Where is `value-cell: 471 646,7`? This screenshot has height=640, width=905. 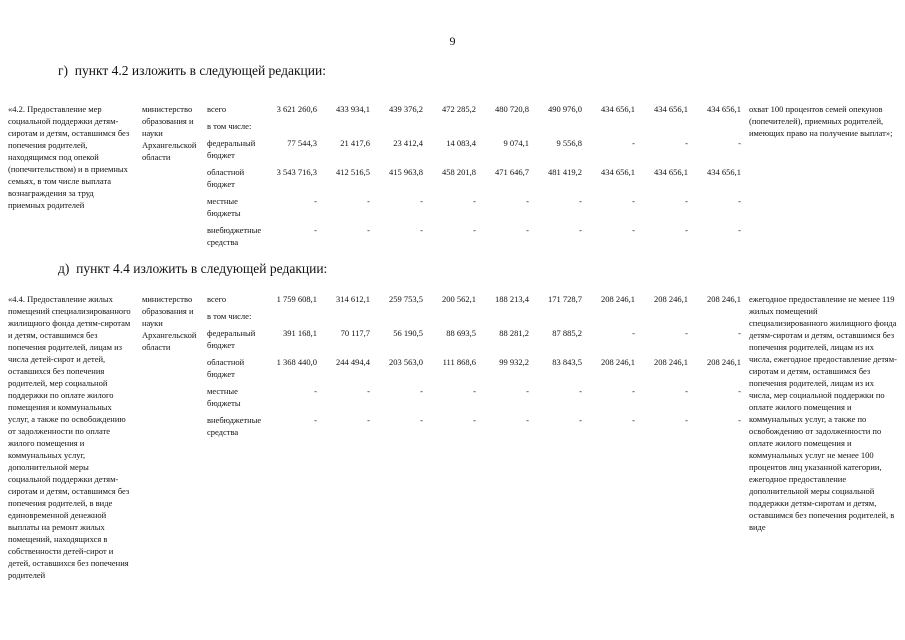
value-cell: 471 646,7 is located at coordinates (512, 172).